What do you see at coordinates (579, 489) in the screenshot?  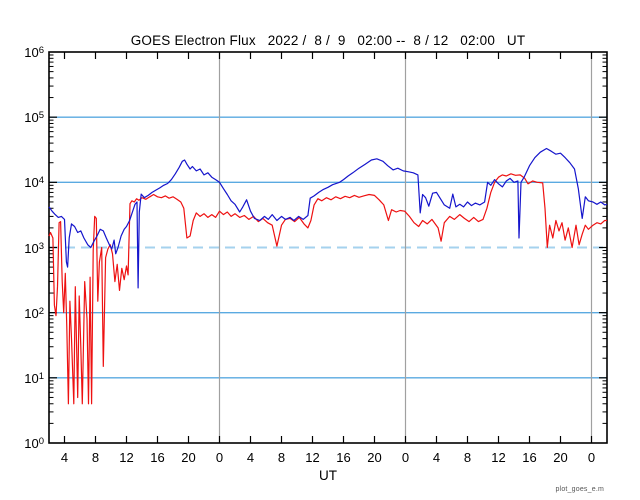 I see `plot-script-note: plot_goes_e.m` at bounding box center [579, 489].